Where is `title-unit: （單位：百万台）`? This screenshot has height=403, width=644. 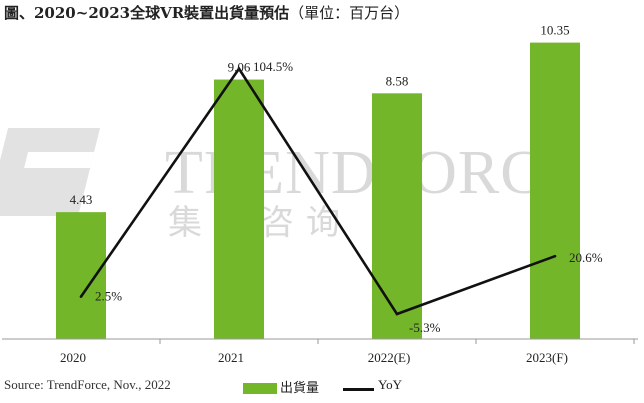
title-unit: （單位：百万台） is located at coordinates (349, 13).